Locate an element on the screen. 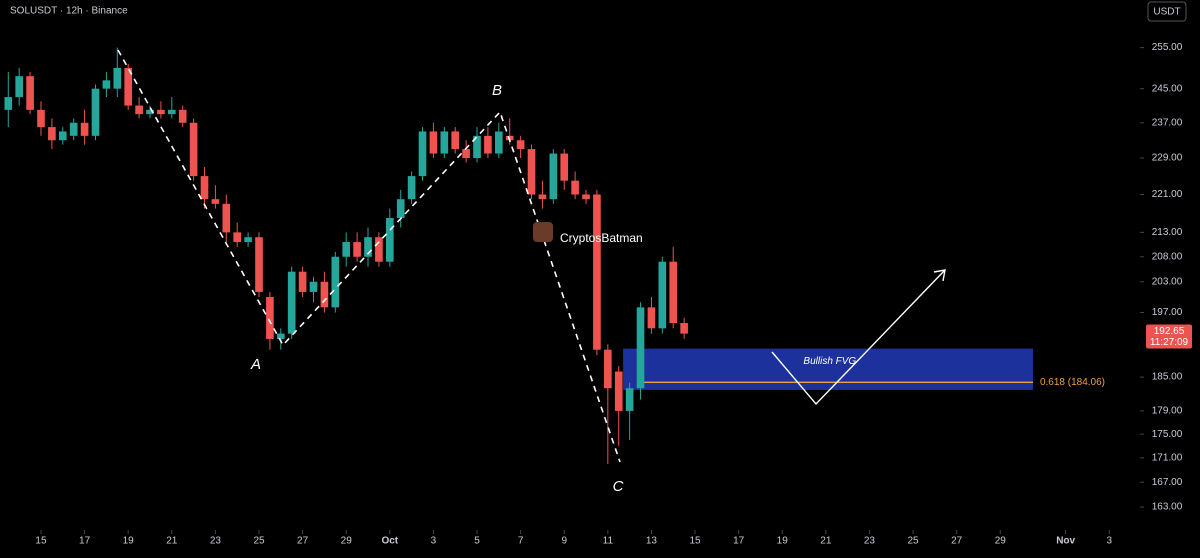  wave-label: C is located at coordinates (618, 486).